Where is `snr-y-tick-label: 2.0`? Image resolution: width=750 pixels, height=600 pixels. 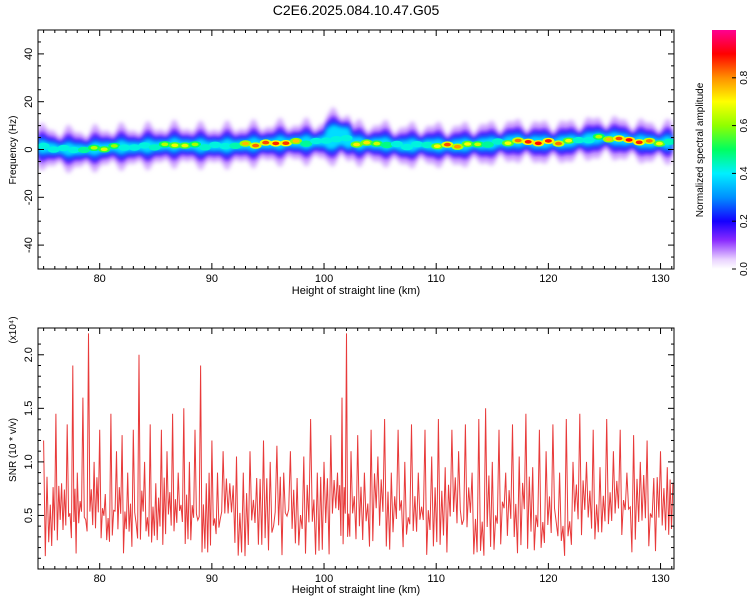
snr-y-tick-label: 2.0 is located at coordinates (29, 354).